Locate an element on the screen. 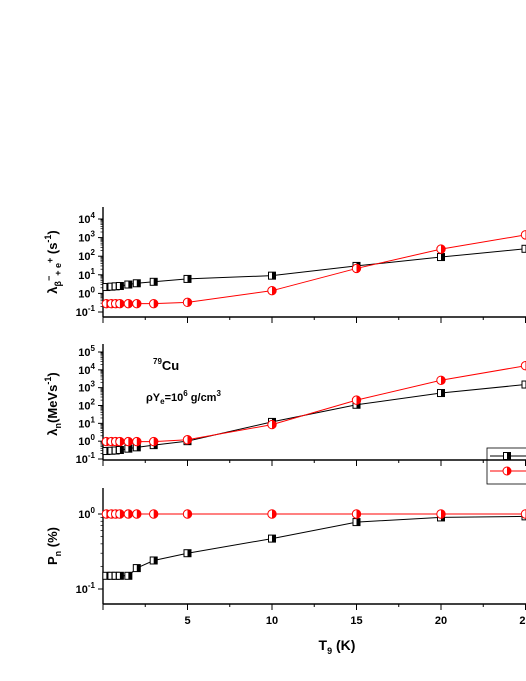  y-tick-label: 10⁵ is located at coordinates (86, 351).